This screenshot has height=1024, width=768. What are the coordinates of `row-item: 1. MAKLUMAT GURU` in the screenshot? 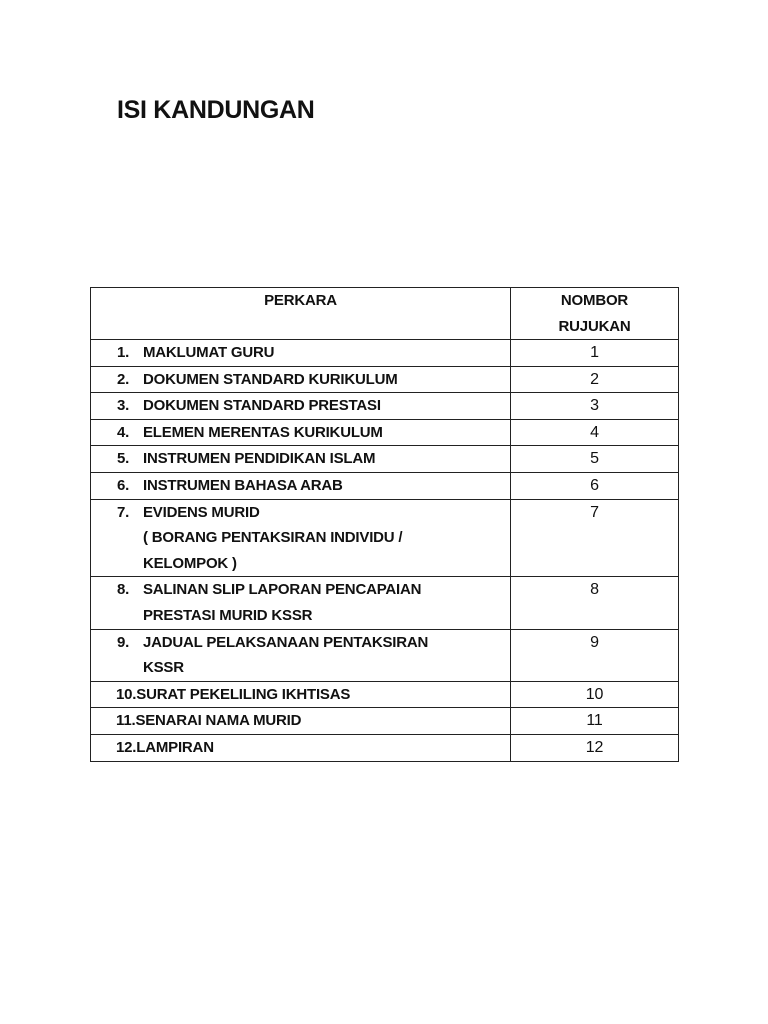 It's located at (300, 353).